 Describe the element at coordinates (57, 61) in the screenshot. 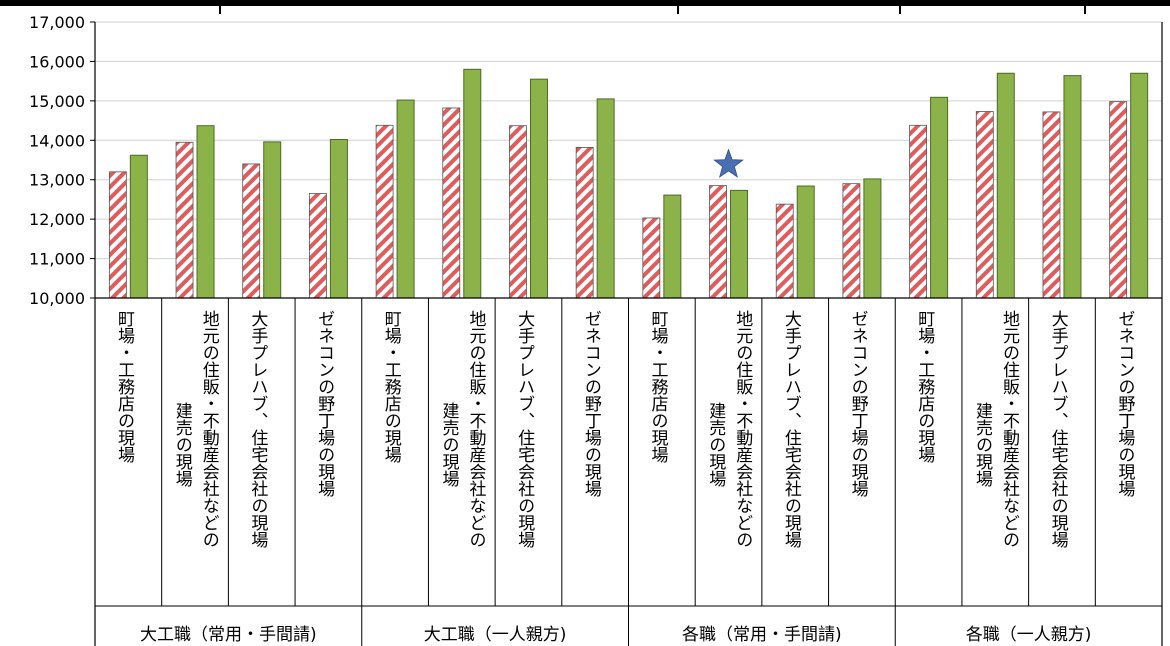

I see `y-tick-label: 16,000` at that location.